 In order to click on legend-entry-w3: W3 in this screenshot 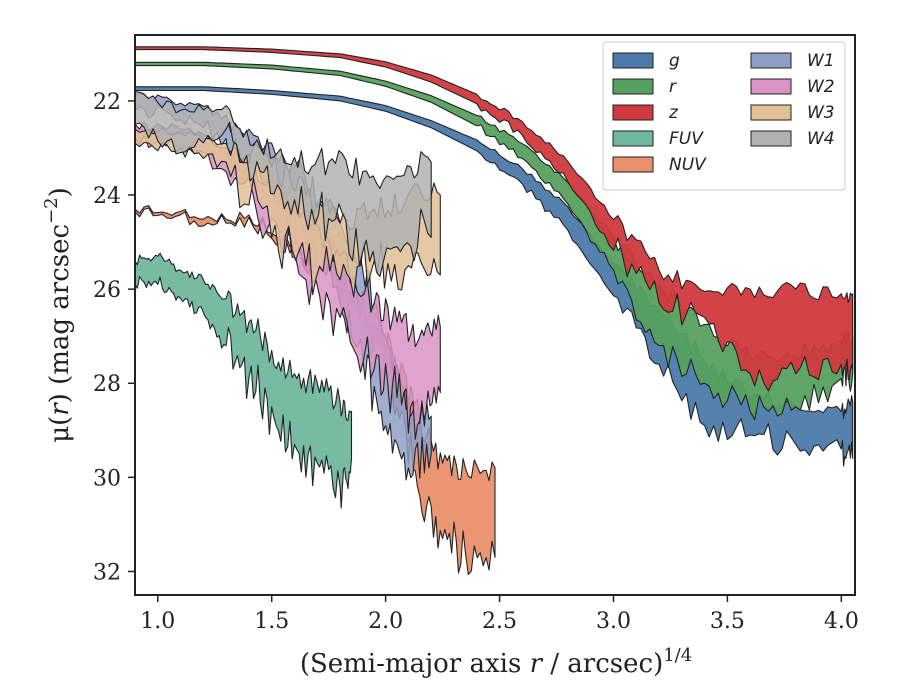, I will do `click(792, 113)`.